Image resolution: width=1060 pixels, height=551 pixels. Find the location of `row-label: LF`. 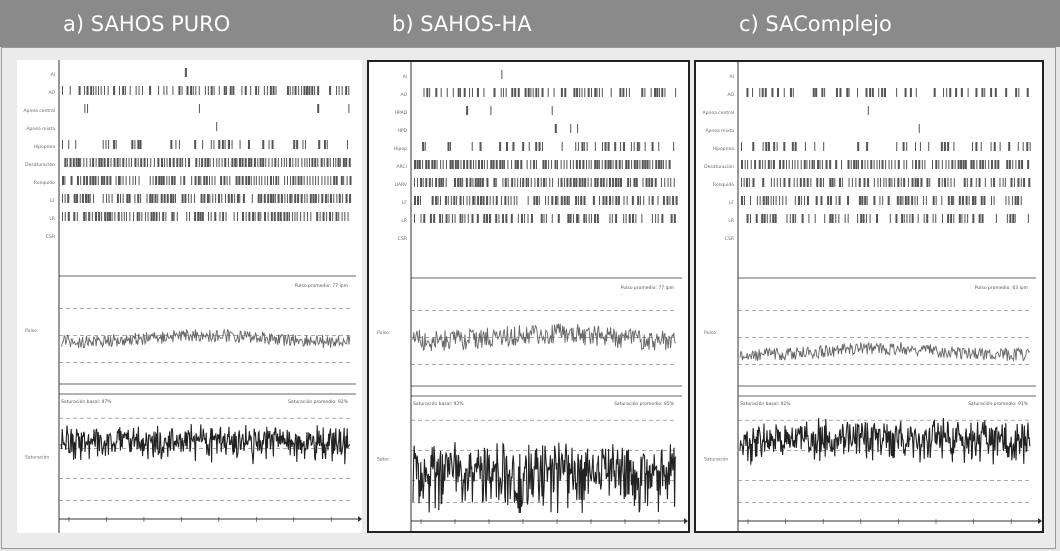

row-label: LF is located at coordinates (405, 203).